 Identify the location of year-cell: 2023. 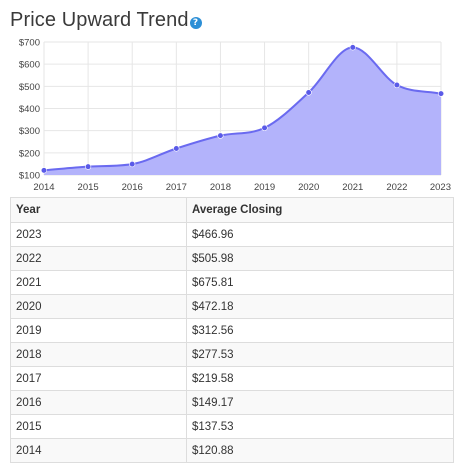
(98, 234).